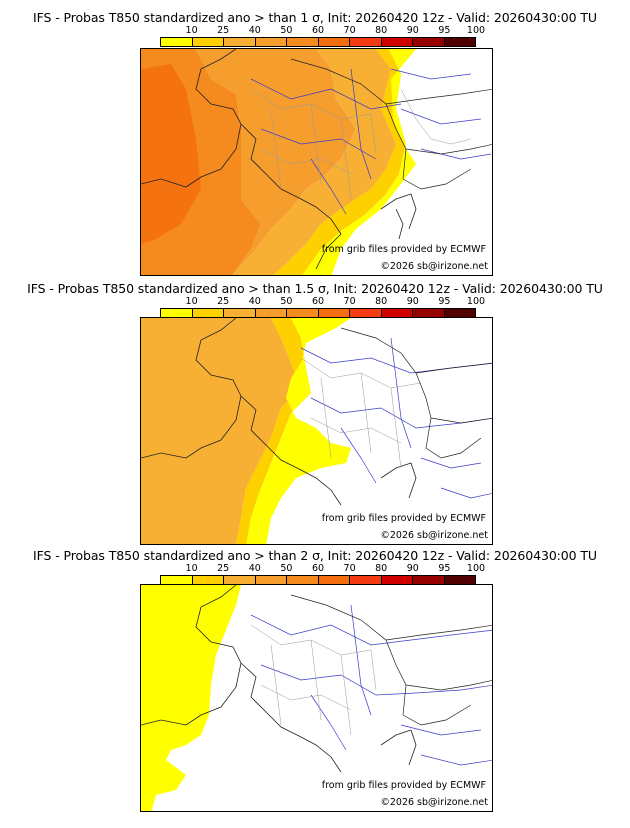 This screenshot has height=828, width=630. I want to click on colorbar: 10 25 40 50 60 70 80 90 95 100, so click(323, 37).